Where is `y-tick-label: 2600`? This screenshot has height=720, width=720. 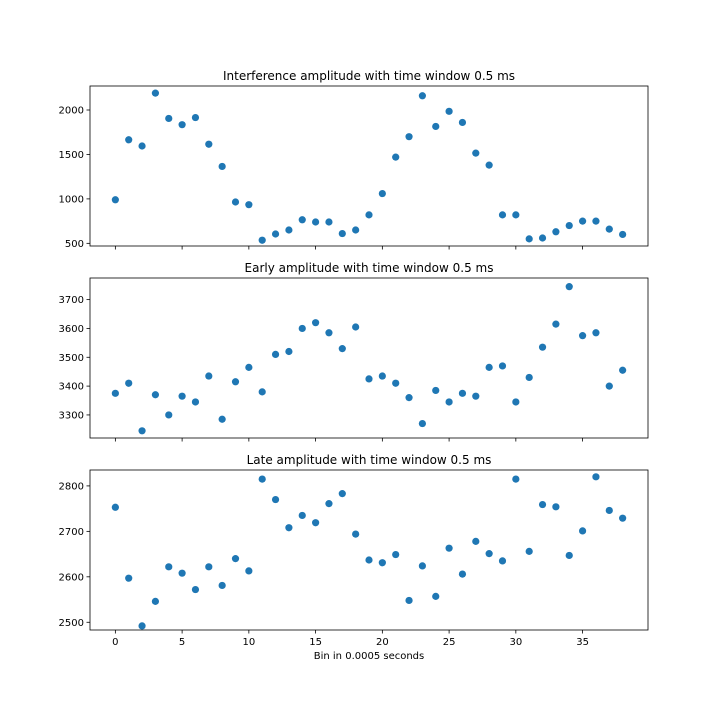
y-tick-label: 2600 is located at coordinates (71, 577).